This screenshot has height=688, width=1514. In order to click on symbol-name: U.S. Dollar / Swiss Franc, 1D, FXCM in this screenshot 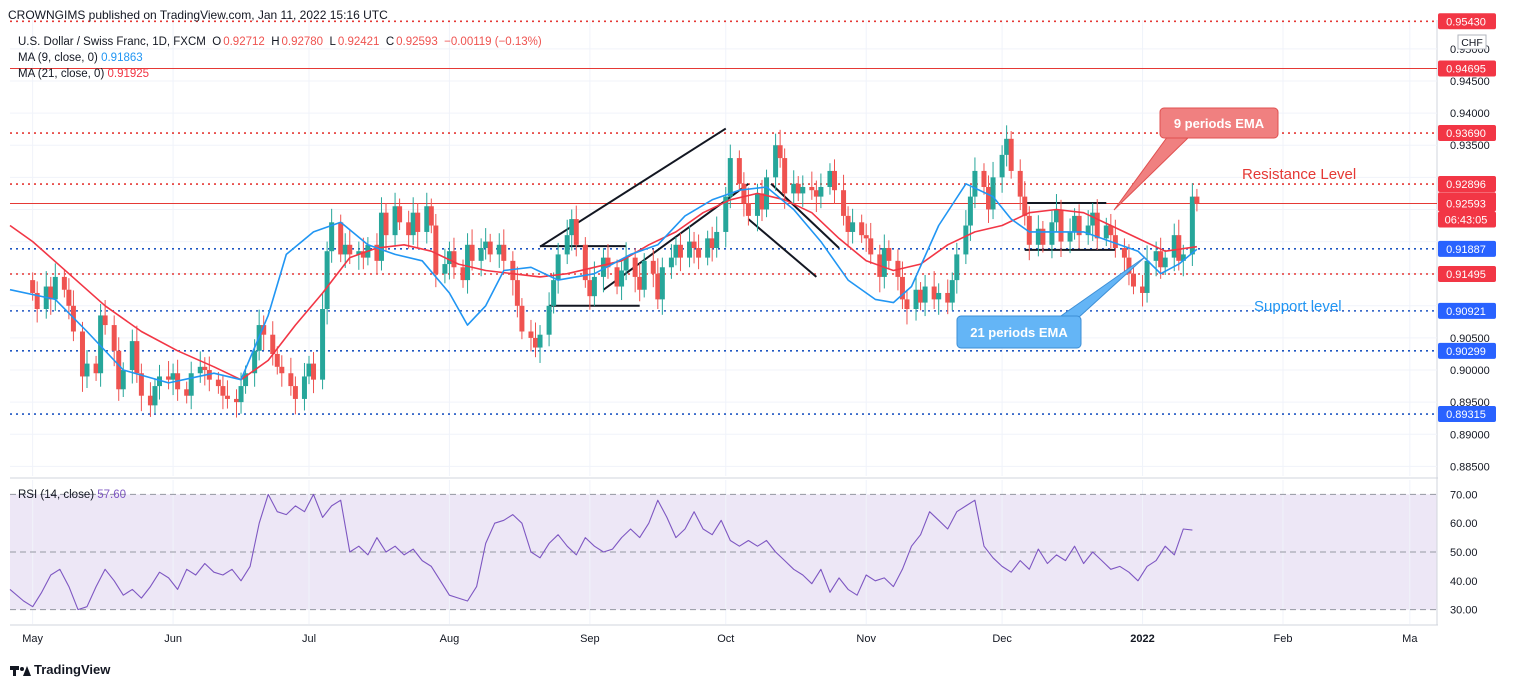, I will do `click(112, 42)`.